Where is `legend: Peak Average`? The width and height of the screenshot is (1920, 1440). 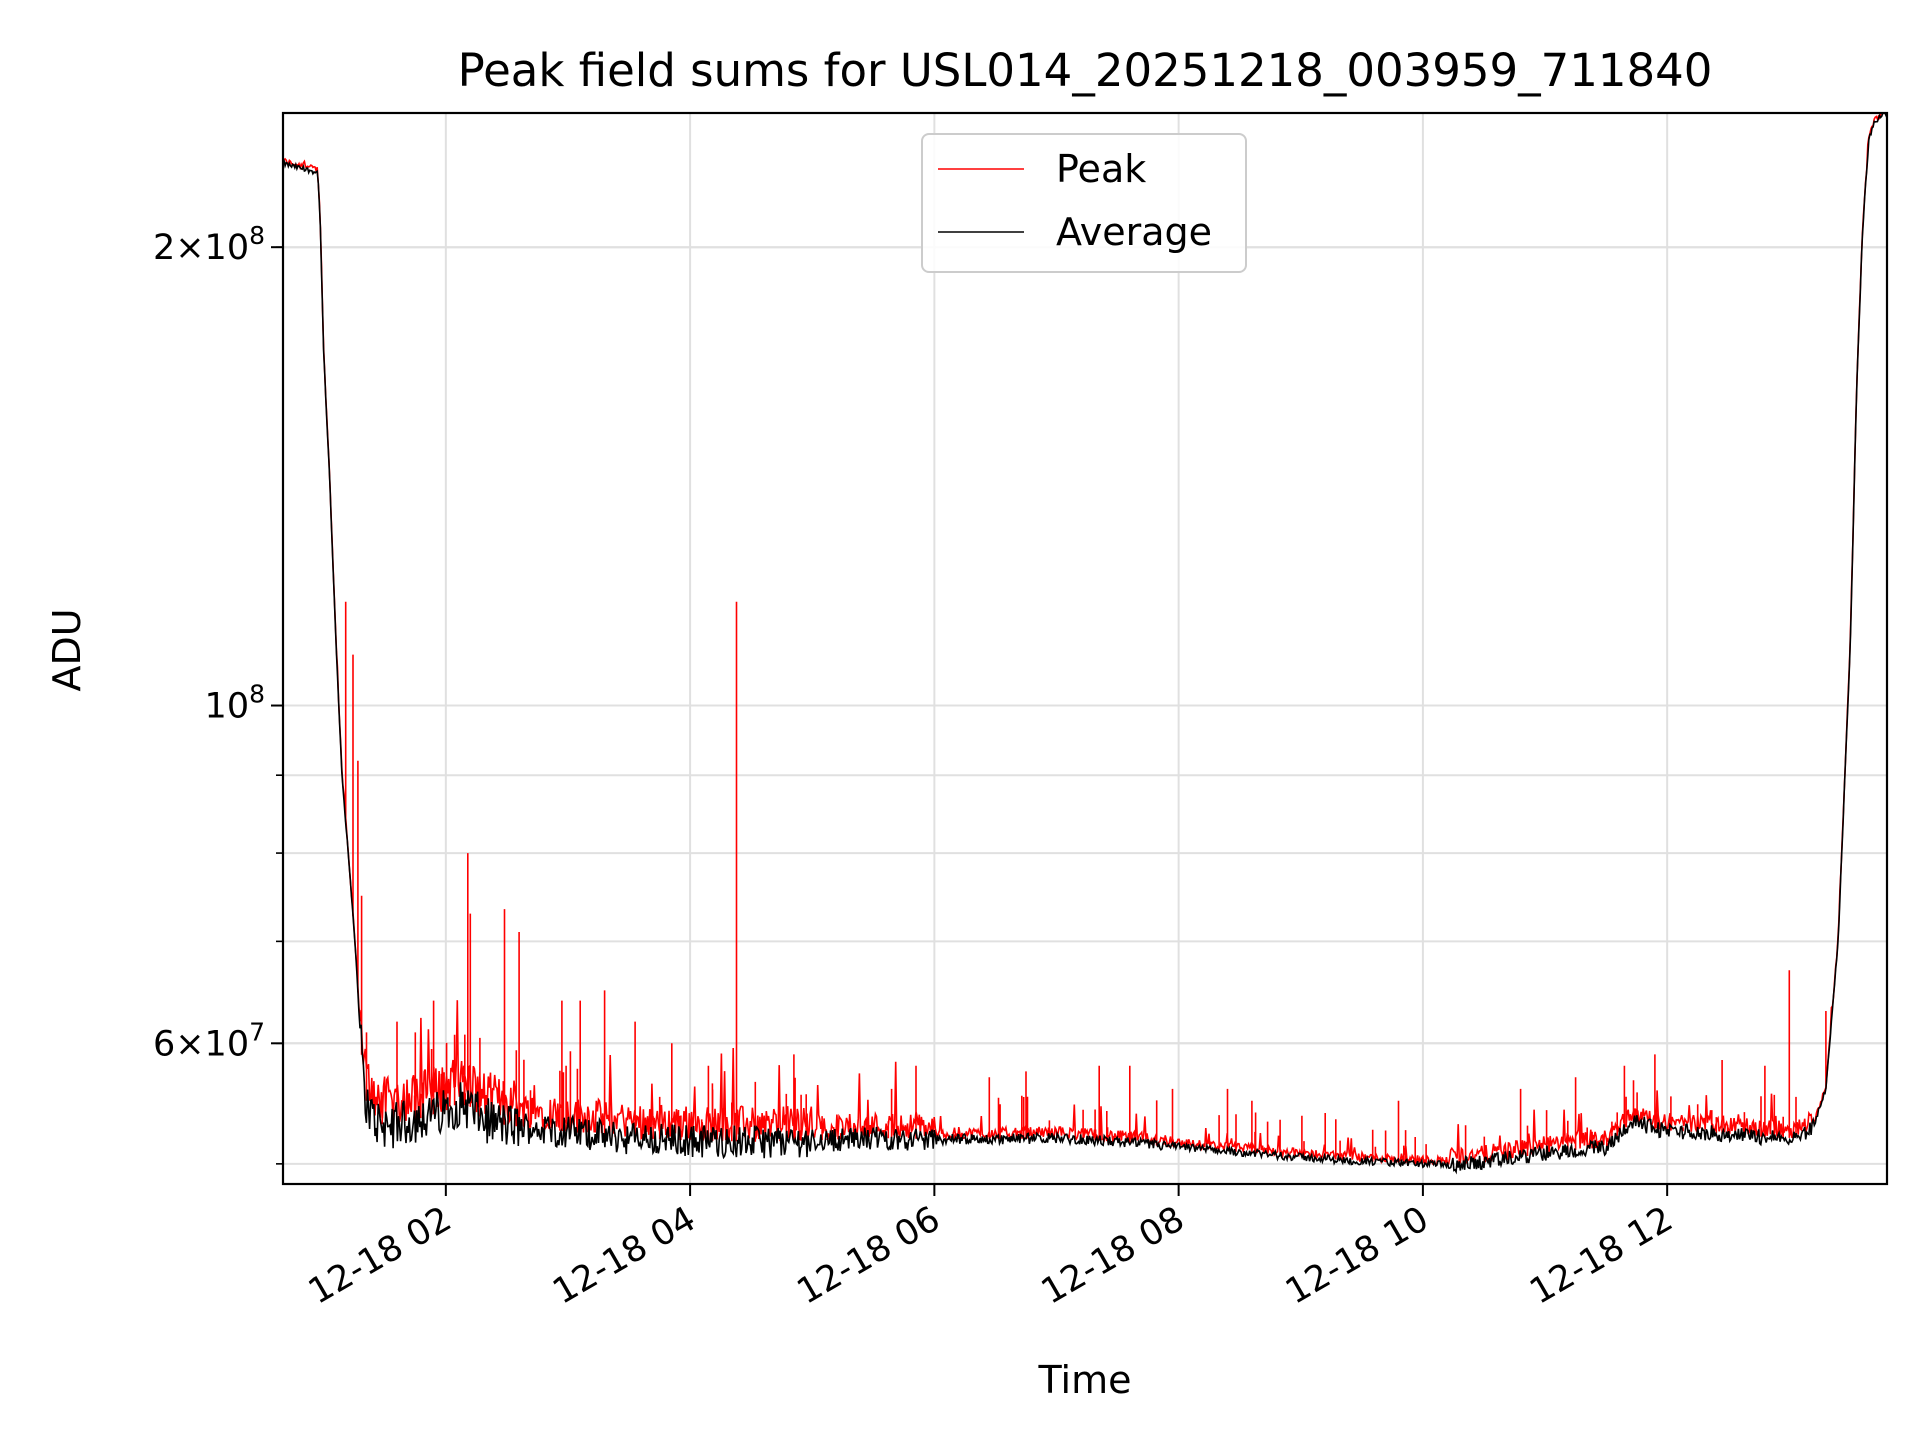 legend: Peak Average is located at coordinates (1084, 203).